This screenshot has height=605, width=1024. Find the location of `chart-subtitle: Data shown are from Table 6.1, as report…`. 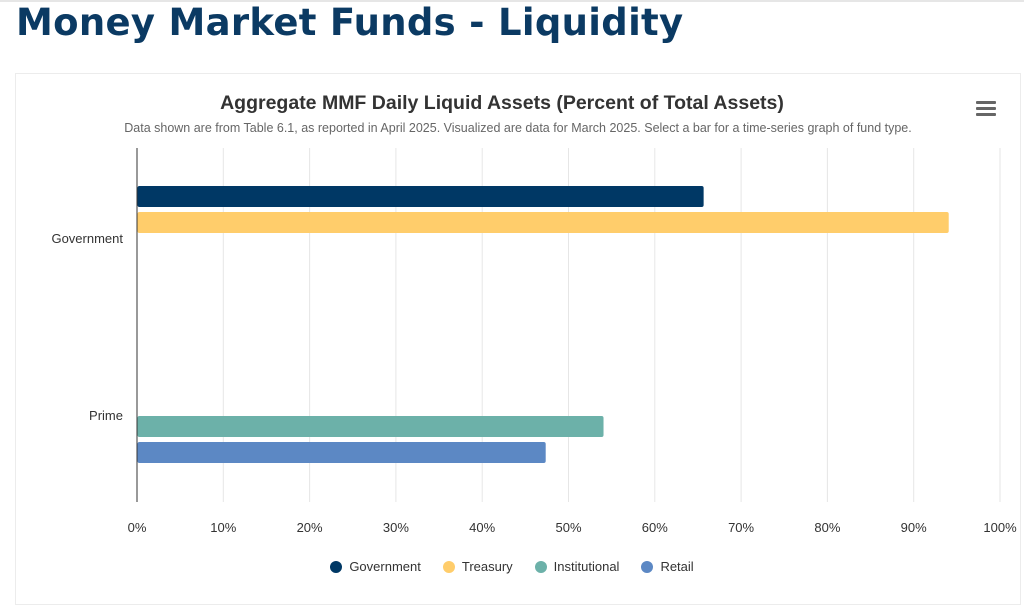

chart-subtitle: Data shown are from Table 6.1, as report… is located at coordinates (518, 128).